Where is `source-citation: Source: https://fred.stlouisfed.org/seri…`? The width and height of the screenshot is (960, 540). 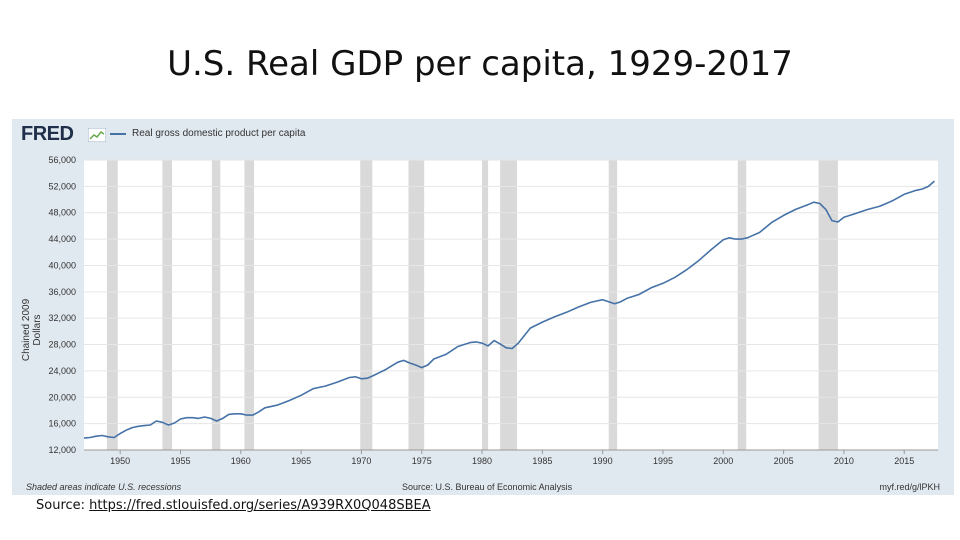
source-citation: Source: https://fred.stlouisfed.org/seri… is located at coordinates (233, 505).